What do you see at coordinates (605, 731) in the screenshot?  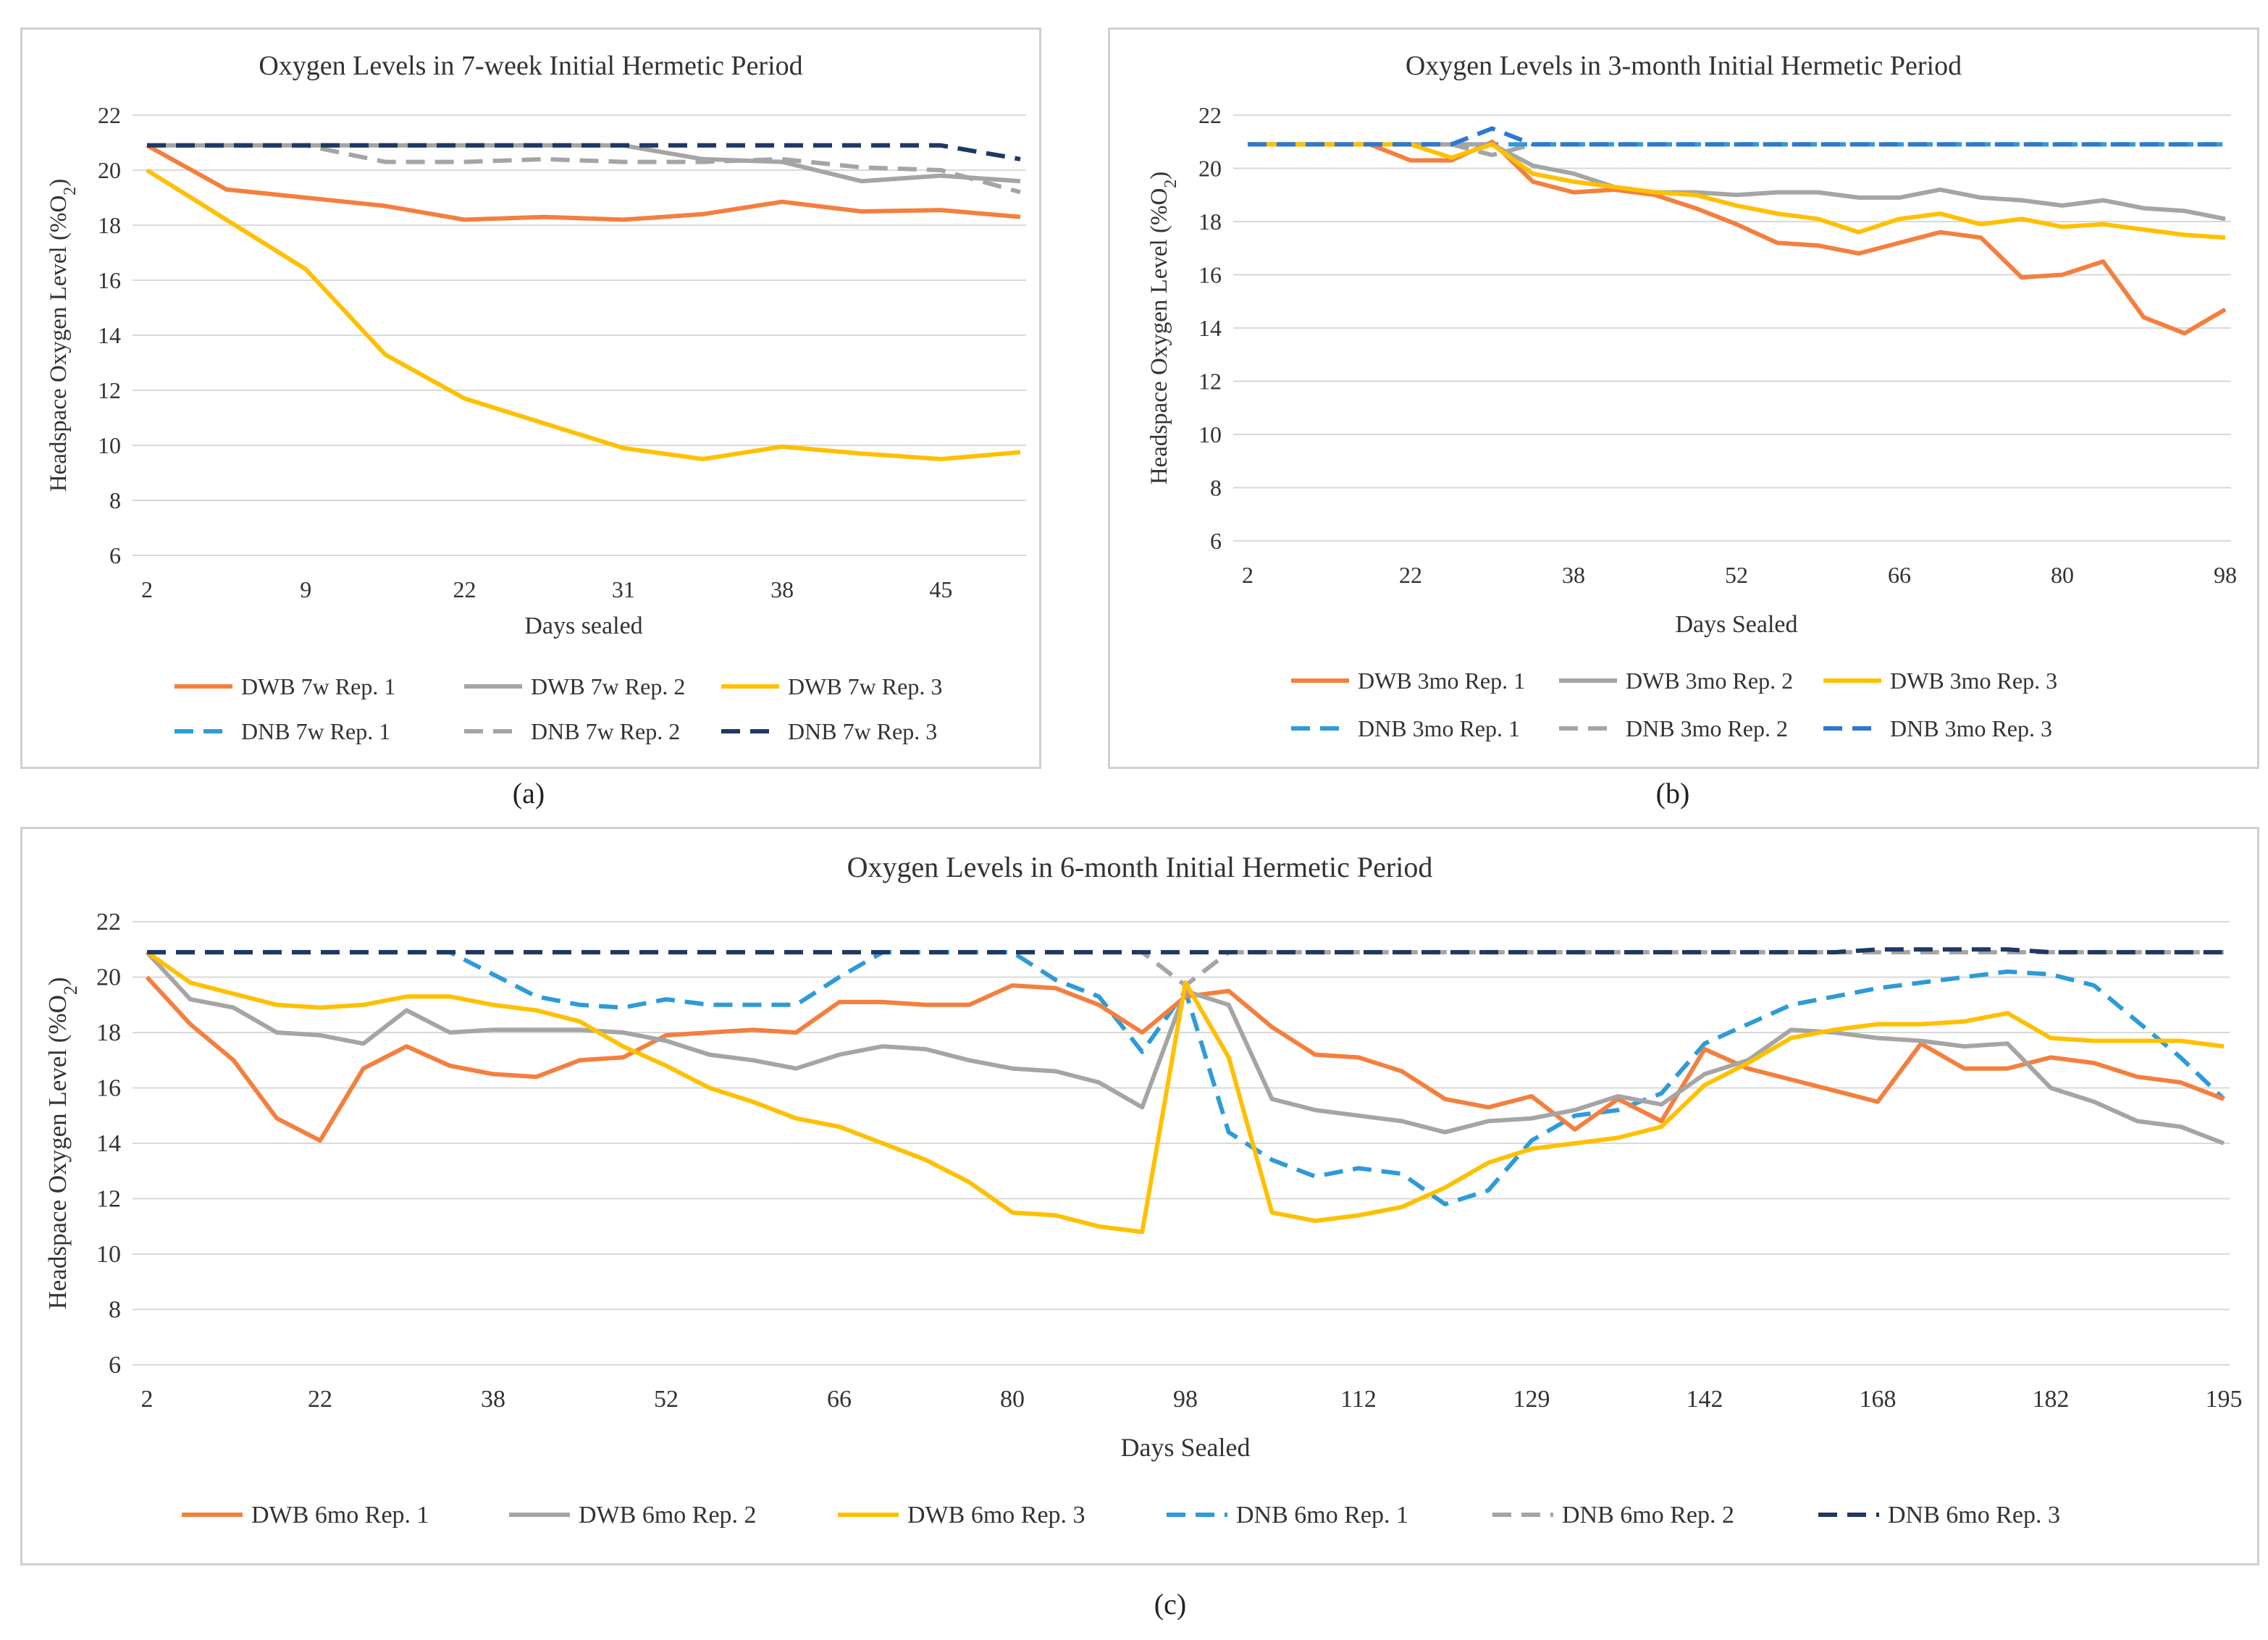 I see `legend-label: DNB 7w Rep. 2` at bounding box center [605, 731].